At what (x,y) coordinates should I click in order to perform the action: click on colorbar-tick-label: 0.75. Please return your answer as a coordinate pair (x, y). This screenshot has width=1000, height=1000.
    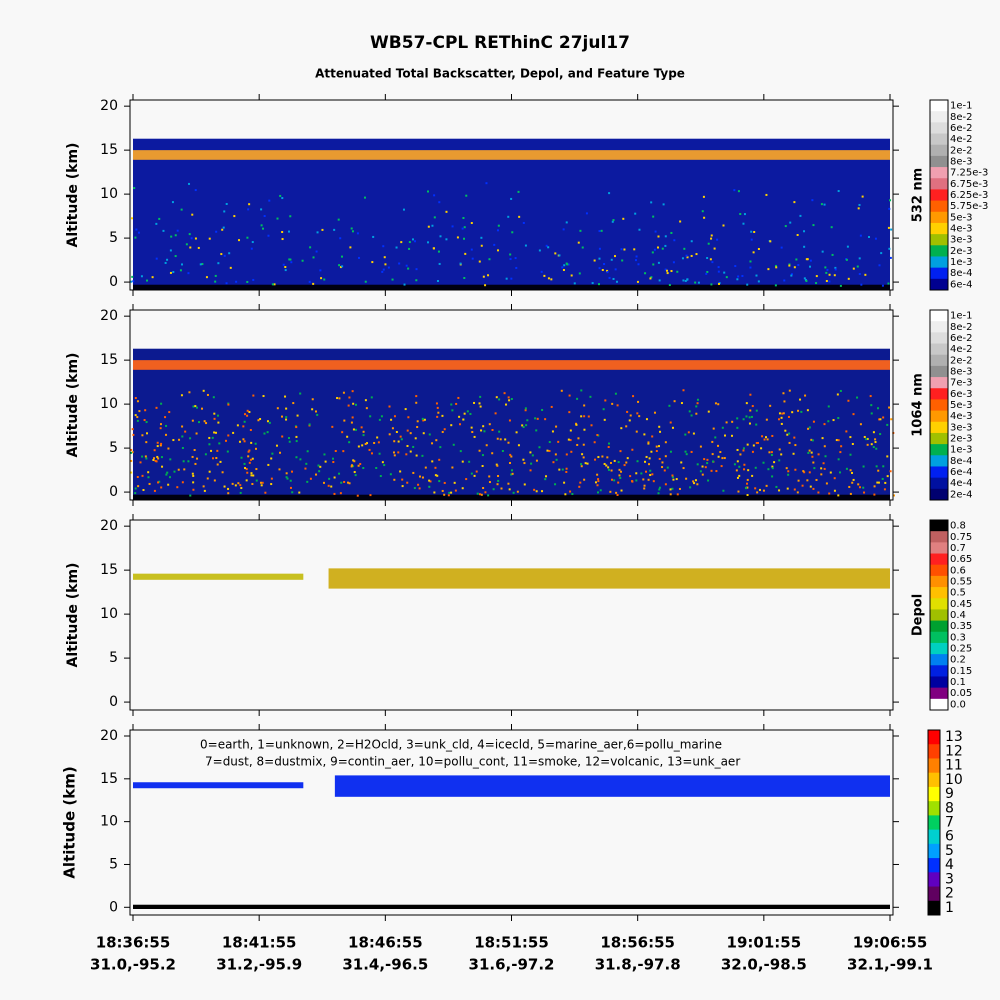
    Looking at the image, I should click on (961, 537).